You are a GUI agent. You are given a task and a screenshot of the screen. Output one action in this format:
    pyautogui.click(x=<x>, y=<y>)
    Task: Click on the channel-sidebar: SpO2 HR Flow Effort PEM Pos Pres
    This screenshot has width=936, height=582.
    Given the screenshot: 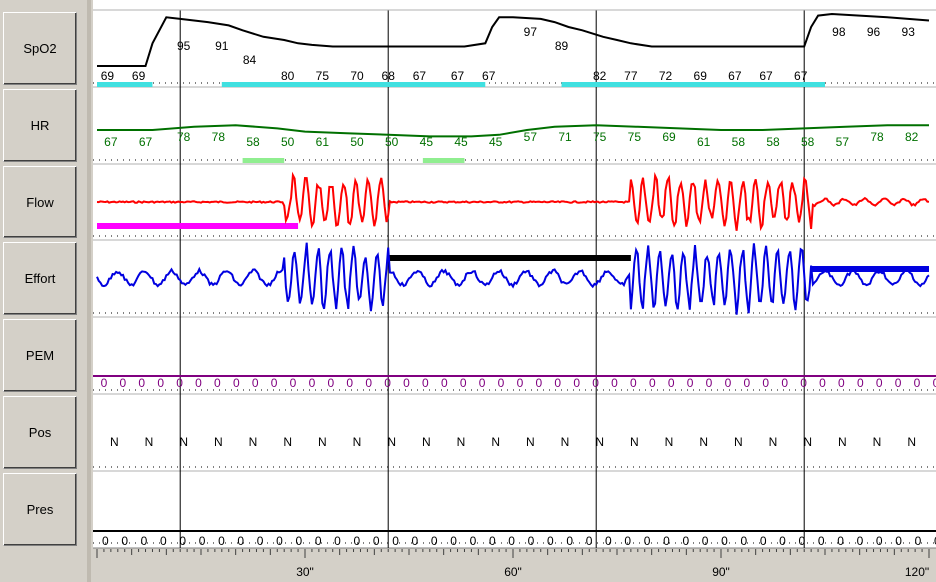 What is the action you would take?
    pyautogui.click(x=45, y=291)
    